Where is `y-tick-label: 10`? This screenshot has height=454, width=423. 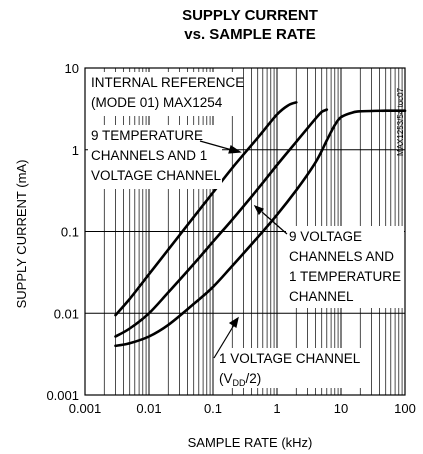 y-tick-label: 10 is located at coordinates (72, 68).